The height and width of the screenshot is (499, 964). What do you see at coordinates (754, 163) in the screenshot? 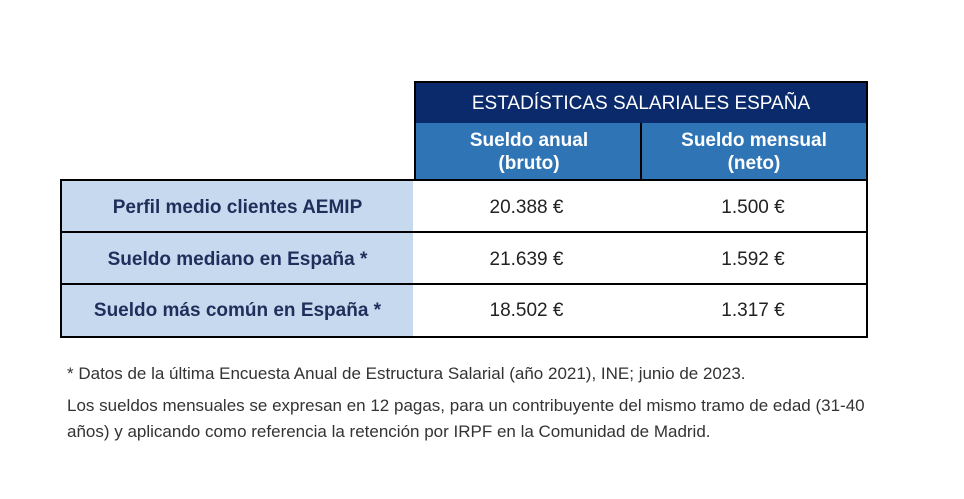
I see `header-line: (neto)` at bounding box center [754, 163].